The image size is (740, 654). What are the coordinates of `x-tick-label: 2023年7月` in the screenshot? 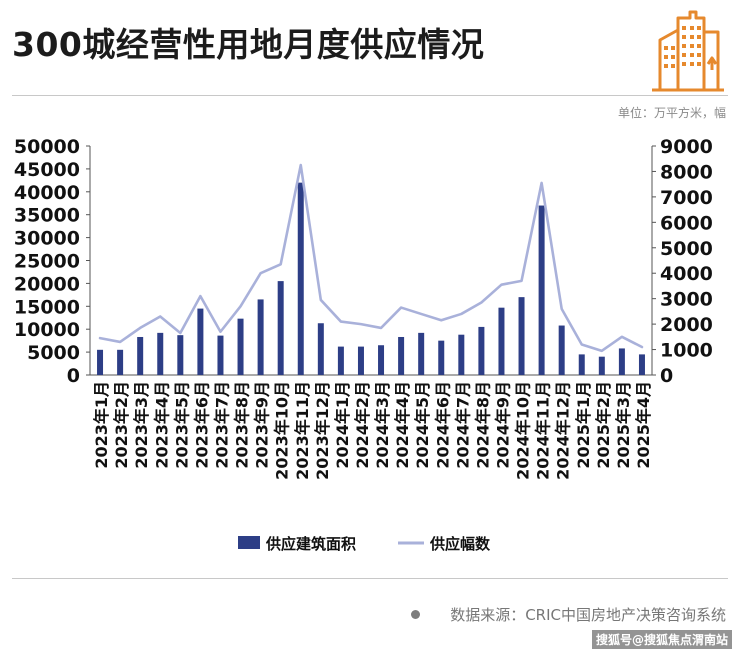 It's located at (221, 425).